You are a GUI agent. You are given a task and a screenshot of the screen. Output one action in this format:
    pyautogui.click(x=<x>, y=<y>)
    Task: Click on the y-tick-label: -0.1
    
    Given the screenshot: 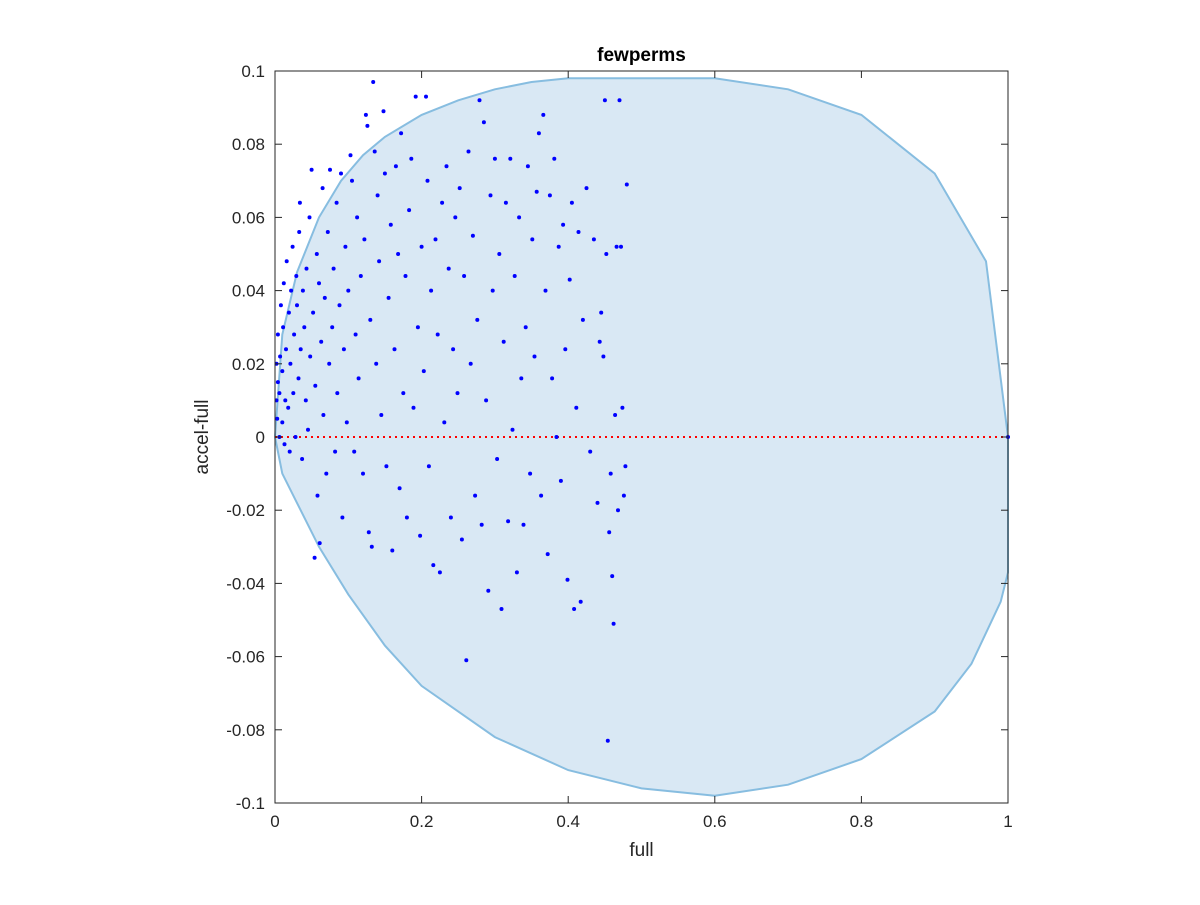 What is the action you would take?
    pyautogui.click(x=250, y=803)
    